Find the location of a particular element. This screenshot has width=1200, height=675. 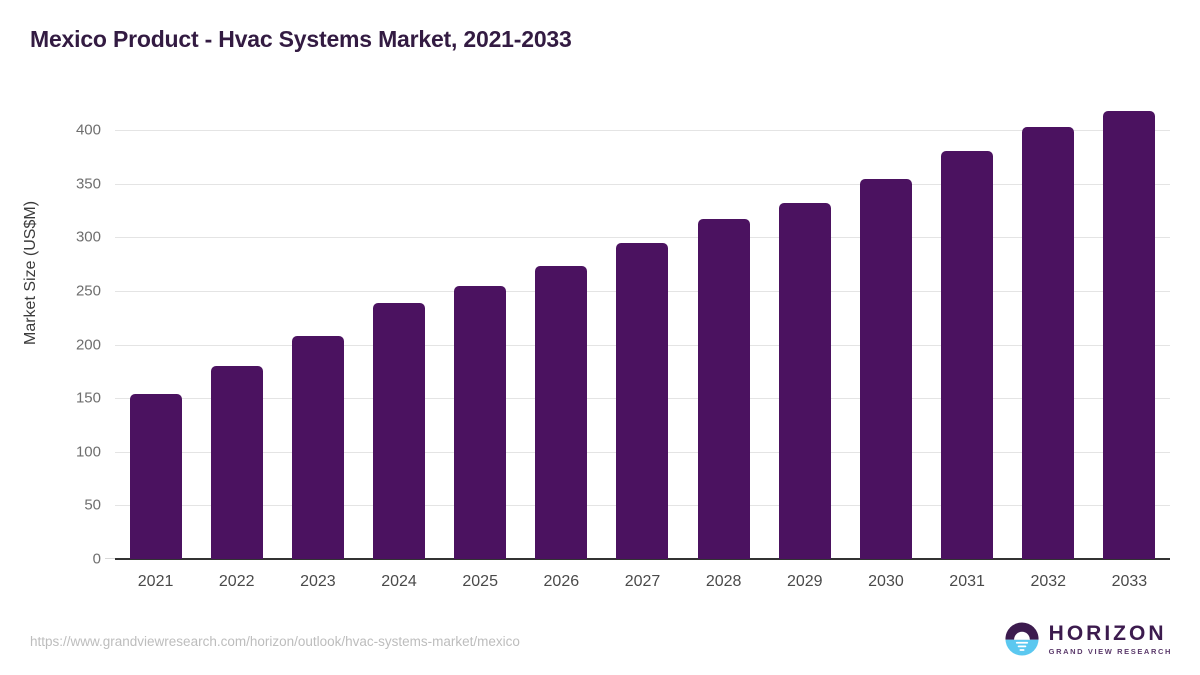

bar-group: 2027 is located at coordinates (642, 360).